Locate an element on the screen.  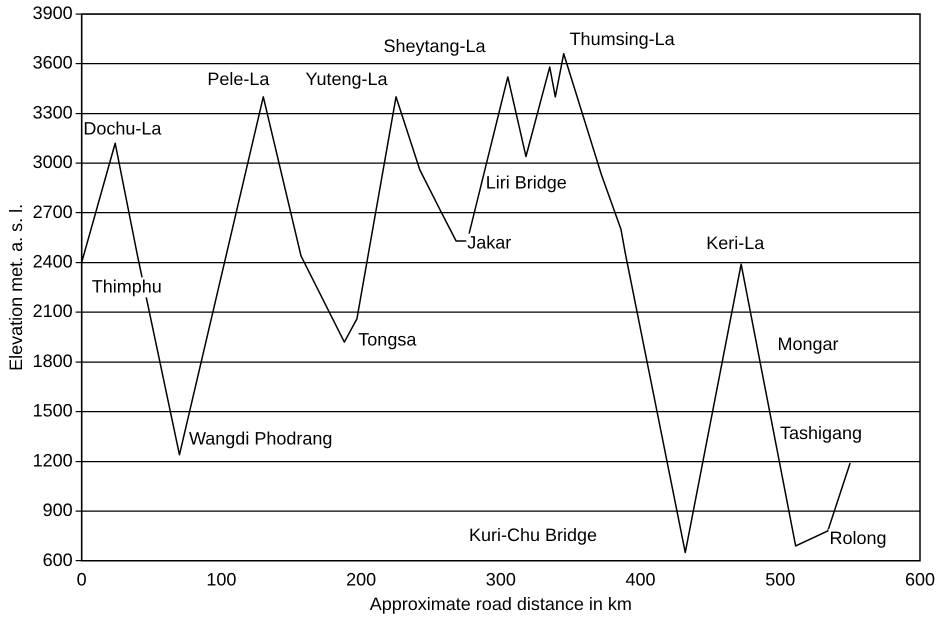
x-tick-label: 0 is located at coordinates (81, 580).